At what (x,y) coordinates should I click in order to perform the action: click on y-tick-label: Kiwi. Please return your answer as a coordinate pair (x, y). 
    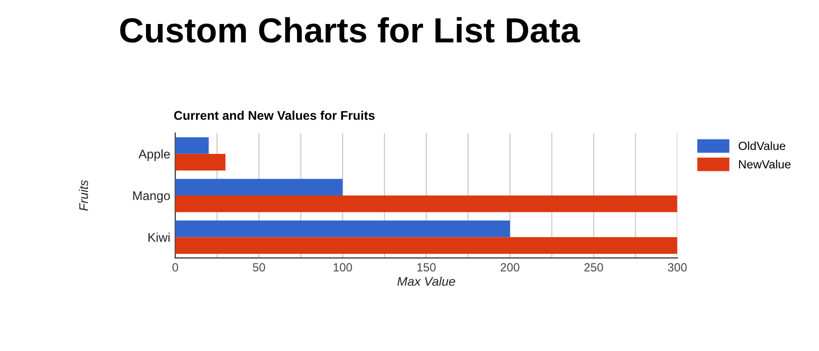
    Looking at the image, I should click on (159, 237).